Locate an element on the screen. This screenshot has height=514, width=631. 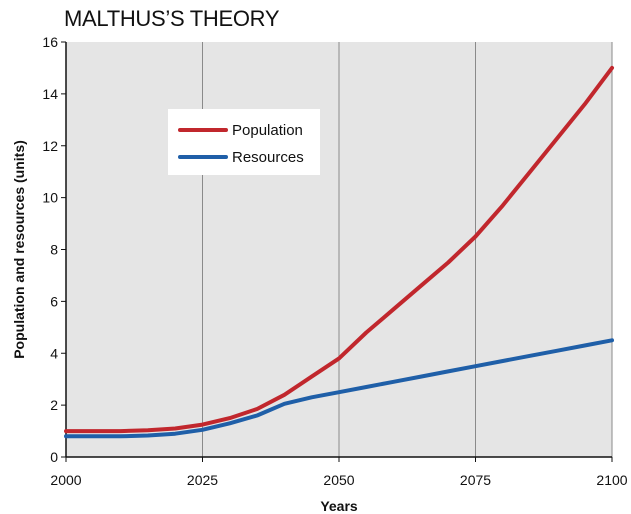
x-tick-label: 2050 is located at coordinates (338, 480).